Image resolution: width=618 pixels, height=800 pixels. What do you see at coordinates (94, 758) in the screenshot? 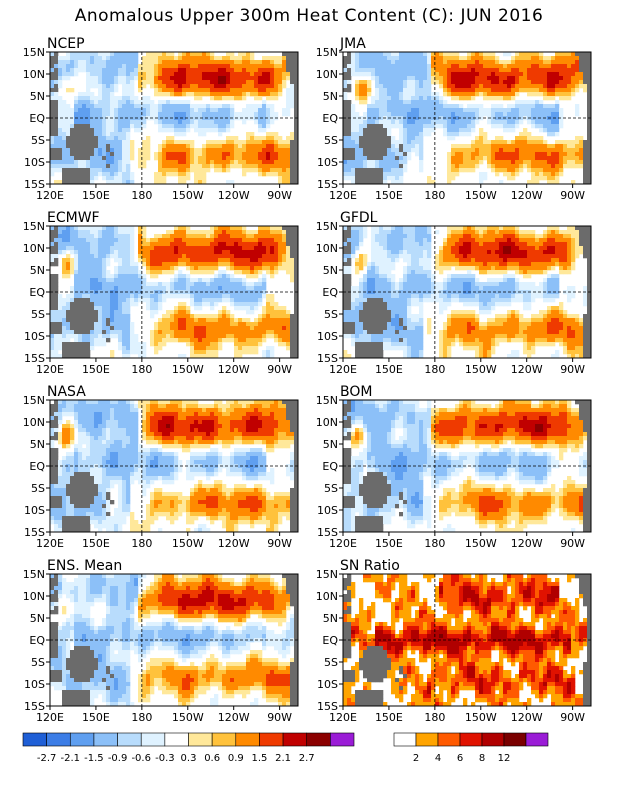
I see `legend-label: -1.5` at bounding box center [94, 758].